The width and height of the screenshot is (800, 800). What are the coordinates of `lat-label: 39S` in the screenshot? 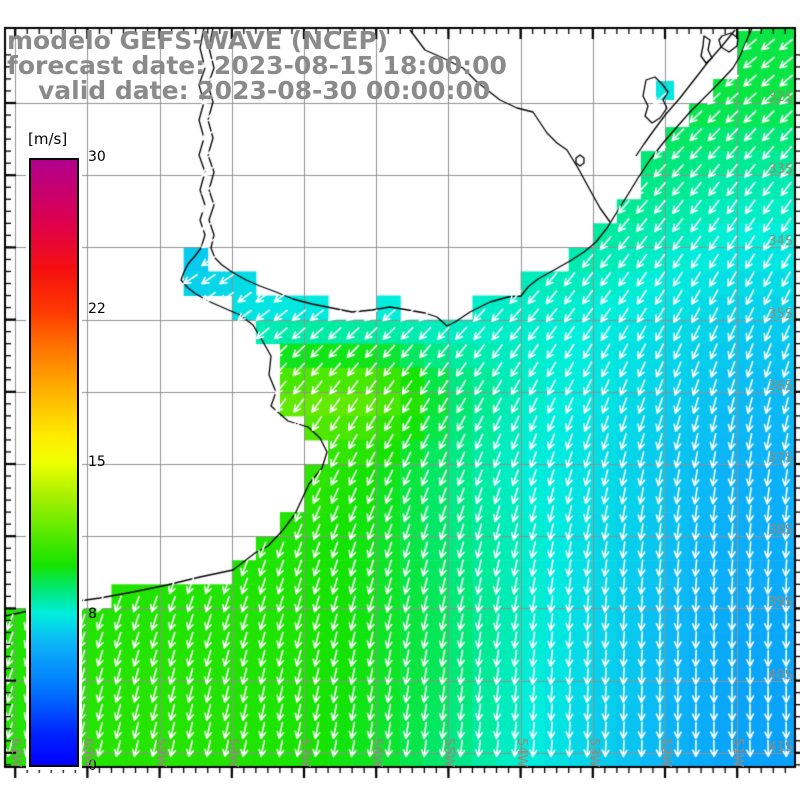 It's located at (780, 603).